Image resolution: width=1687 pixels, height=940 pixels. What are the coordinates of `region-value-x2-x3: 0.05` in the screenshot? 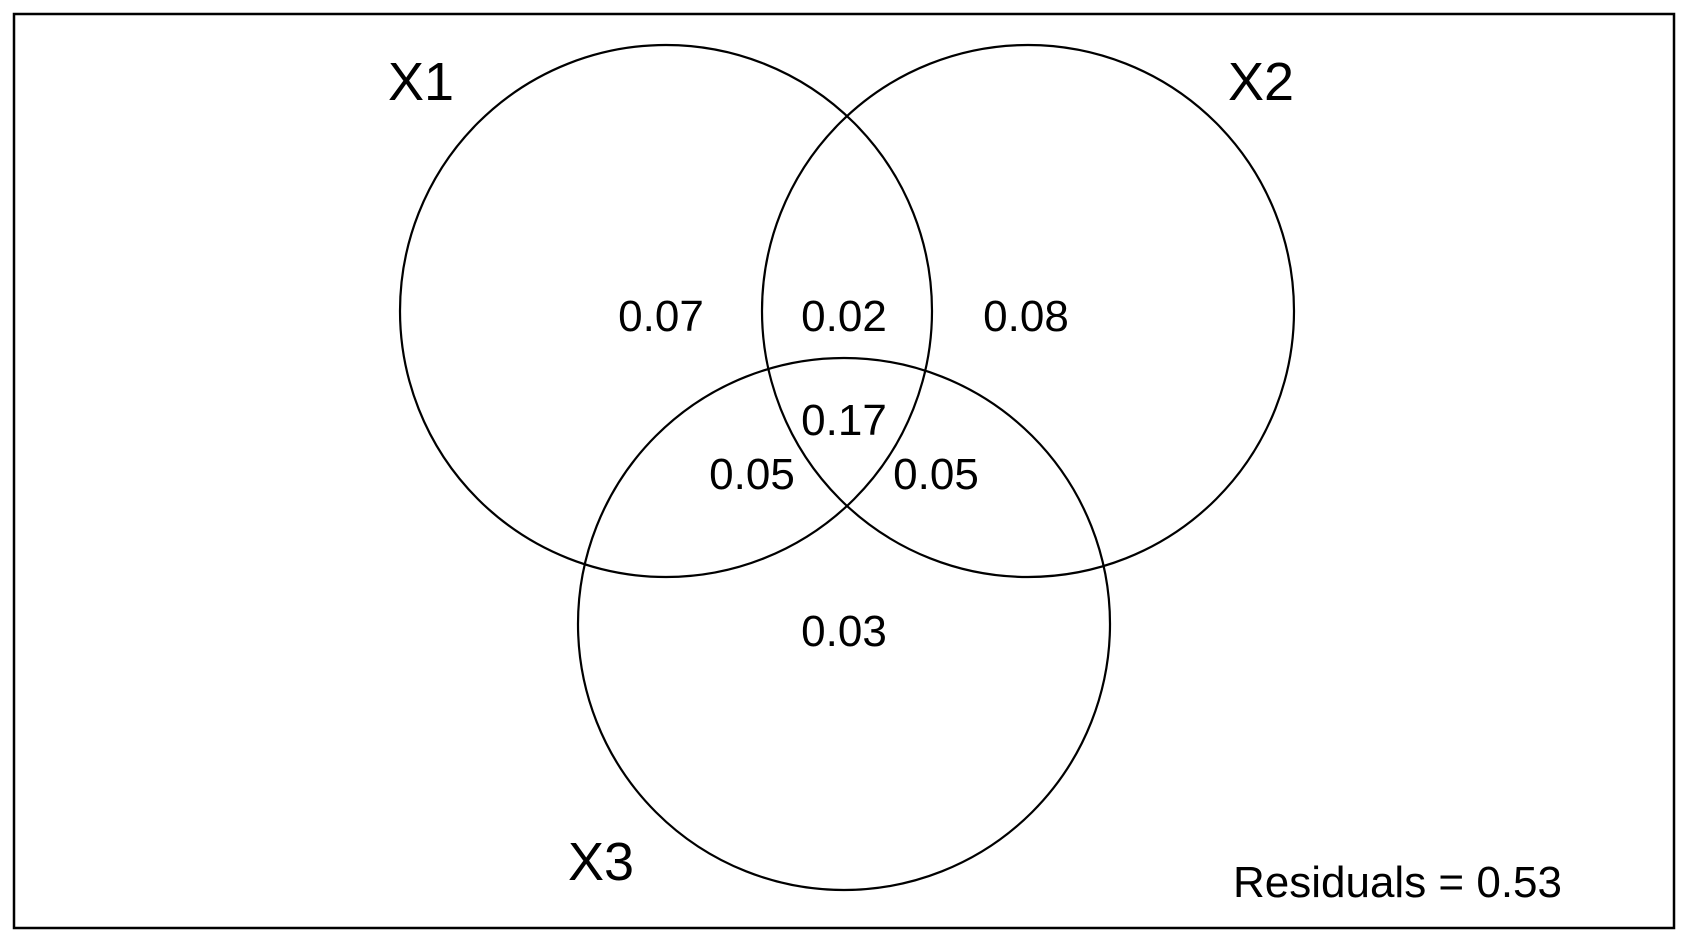 It's located at (936, 474).